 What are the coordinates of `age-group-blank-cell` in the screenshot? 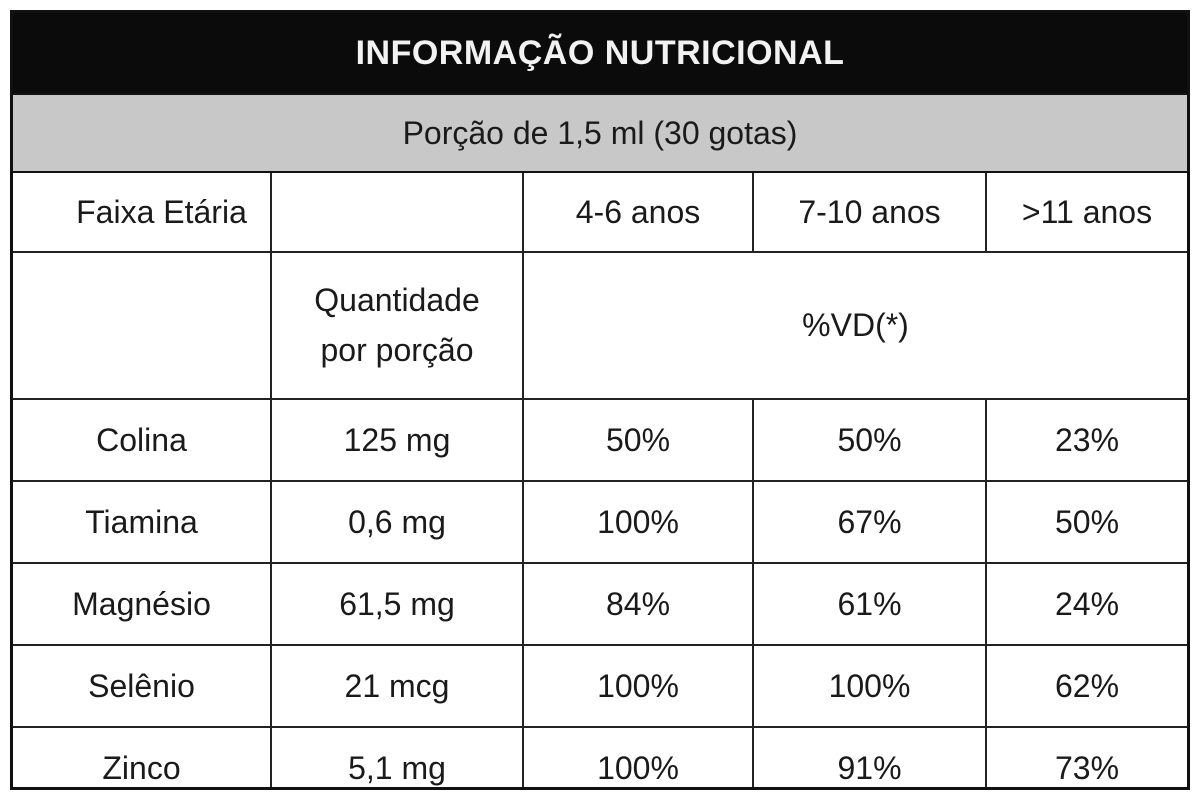 It's located at (397, 213).